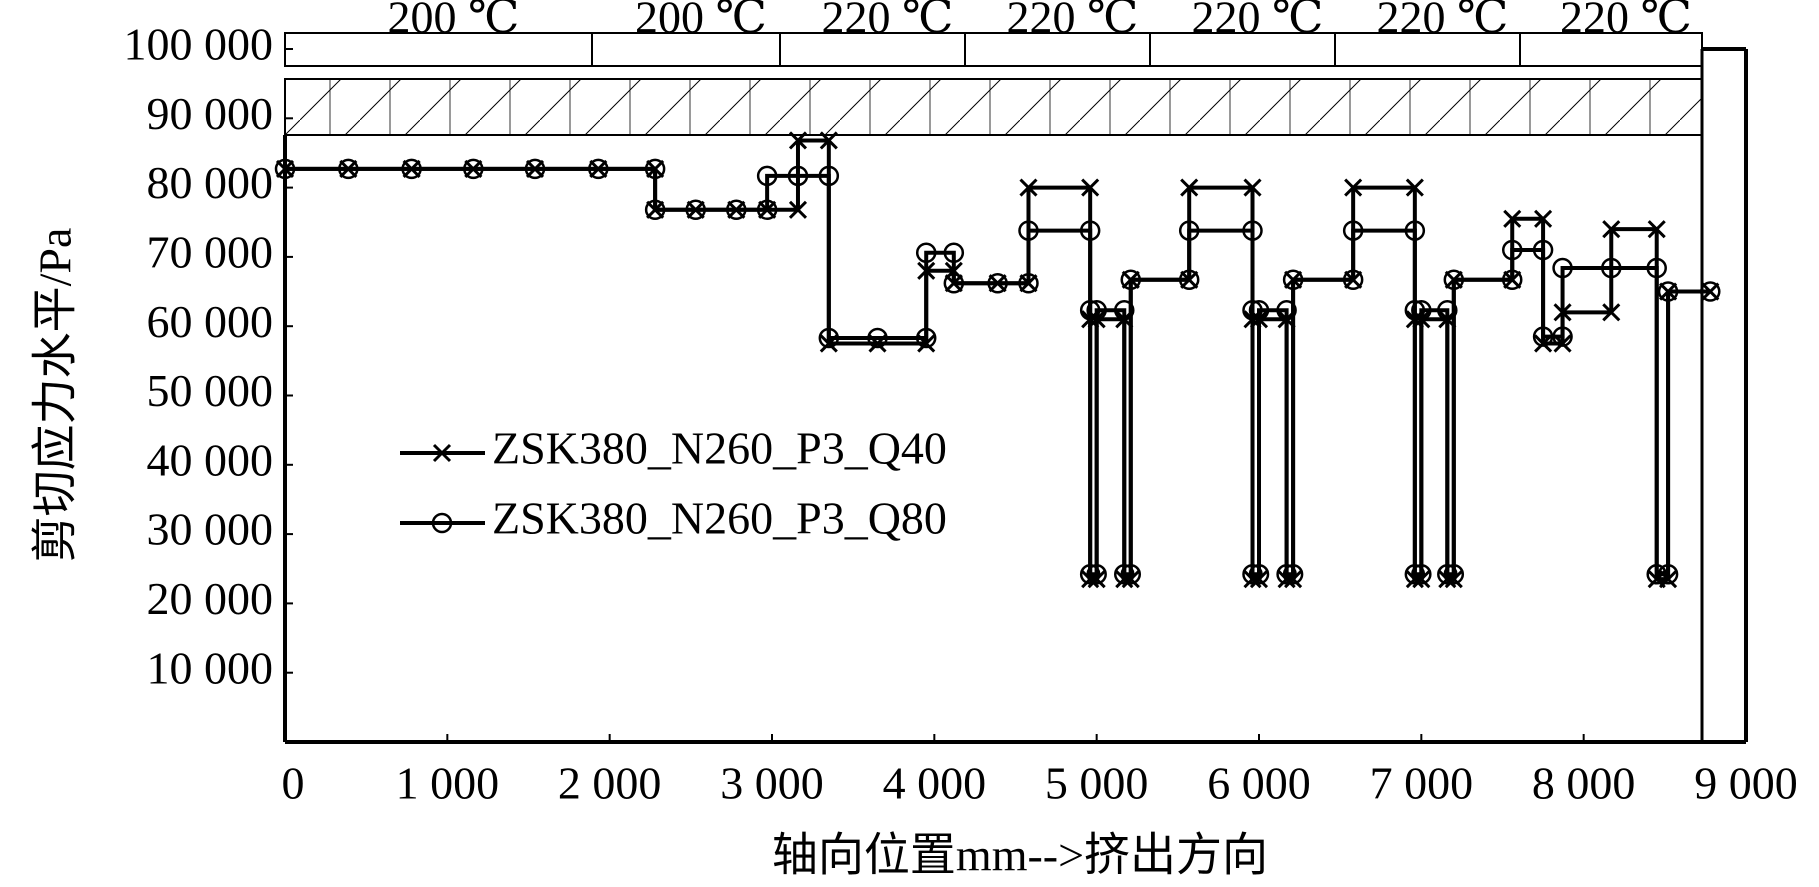 This screenshot has height=887, width=1819. I want to click on x-tick-label: 4 000, so click(935, 783).